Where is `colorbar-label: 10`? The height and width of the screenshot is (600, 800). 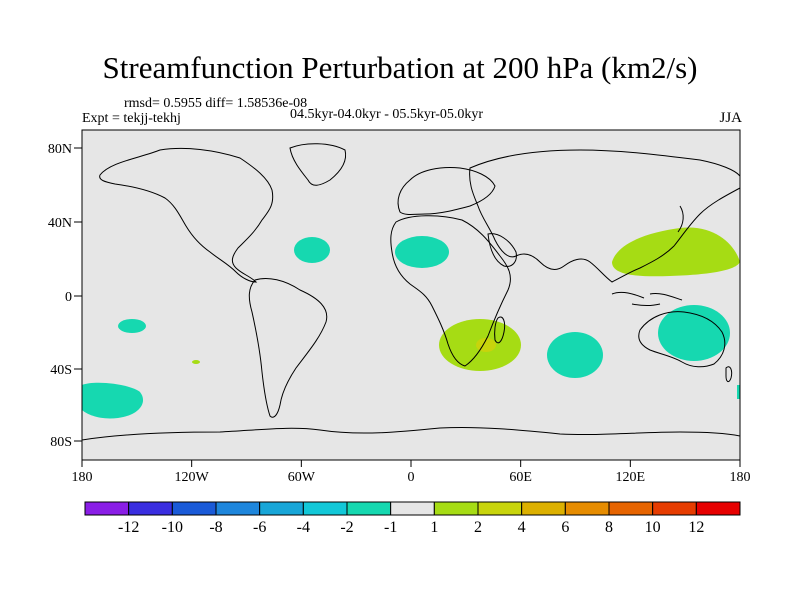 colorbar-label: 10 is located at coordinates (653, 527).